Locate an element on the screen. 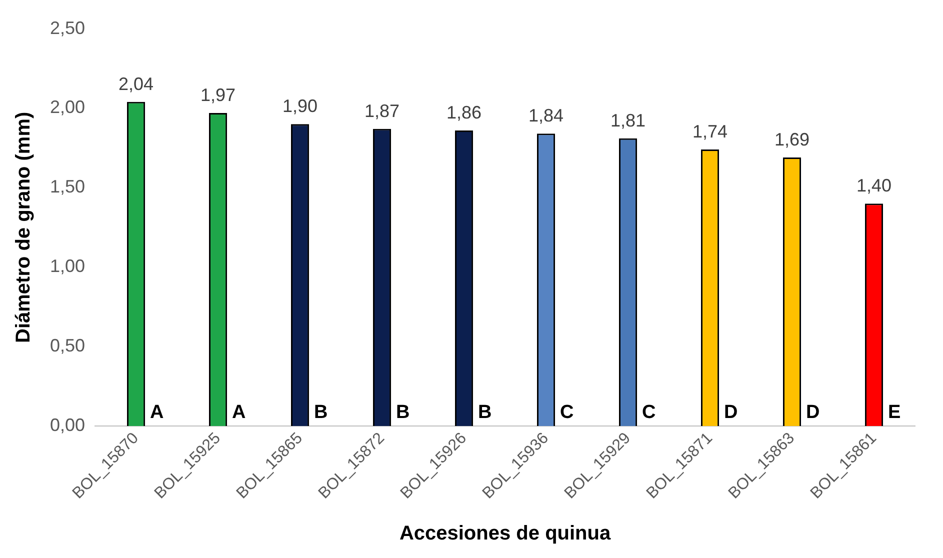  y-tick-label: 2,00 is located at coordinates (68, 107).